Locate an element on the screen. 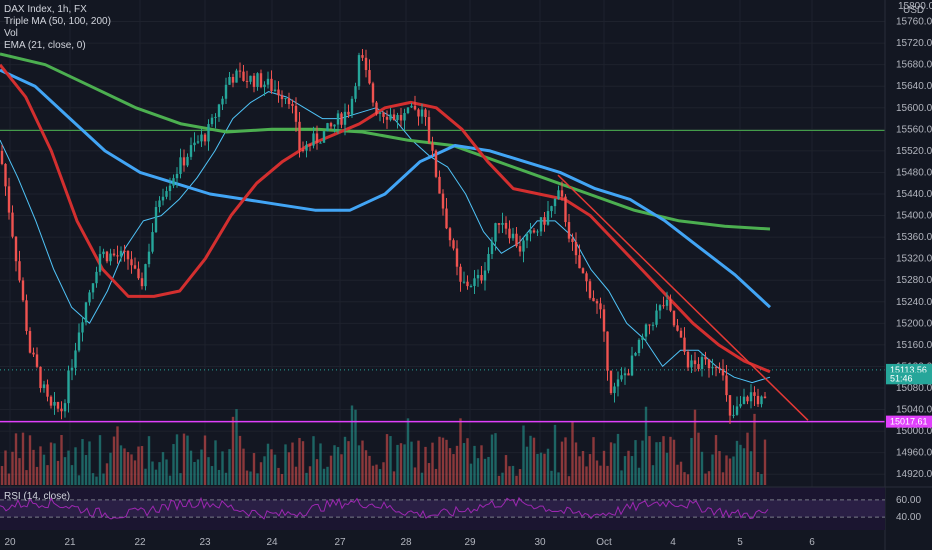 The width and height of the screenshot is (932, 550). price-label: 15000.00 is located at coordinates (914, 431).